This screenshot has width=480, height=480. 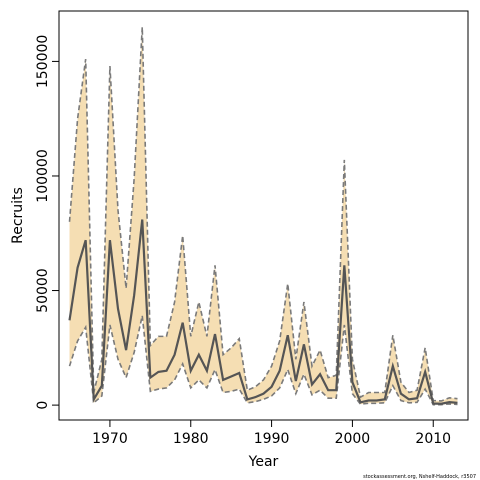 I want to click on x-tick-label: 2000, so click(x=353, y=439).